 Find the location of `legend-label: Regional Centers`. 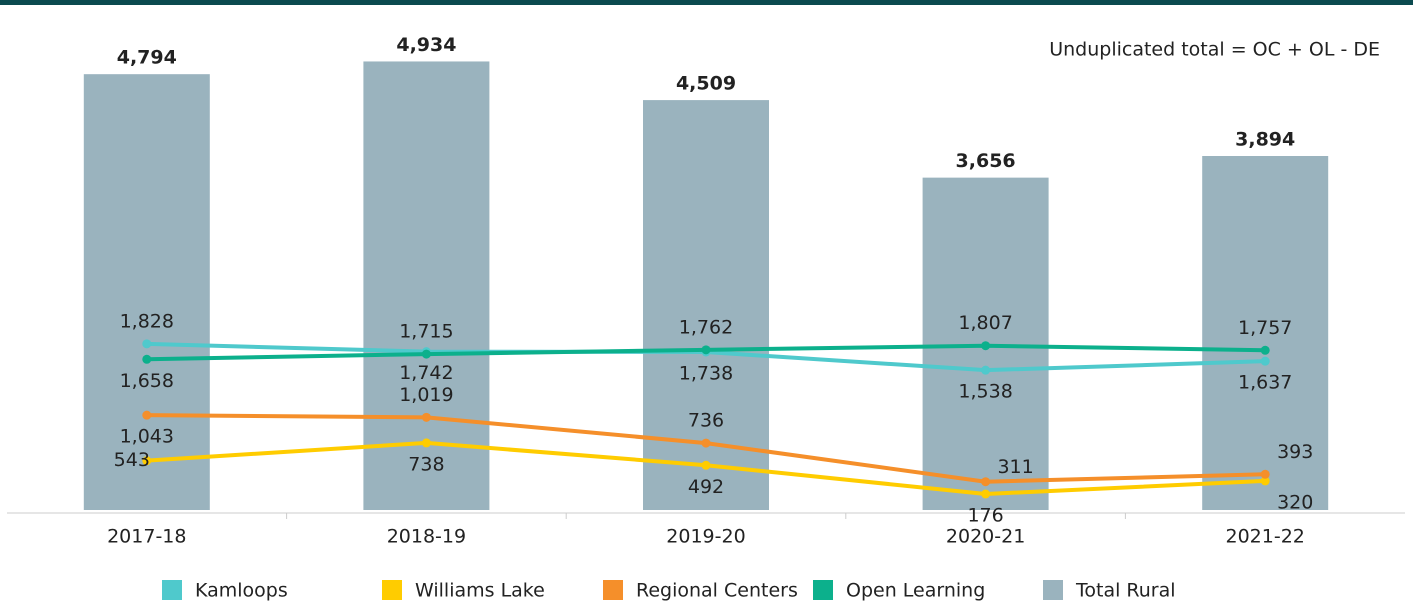

legend-label: Regional Centers is located at coordinates (717, 590).